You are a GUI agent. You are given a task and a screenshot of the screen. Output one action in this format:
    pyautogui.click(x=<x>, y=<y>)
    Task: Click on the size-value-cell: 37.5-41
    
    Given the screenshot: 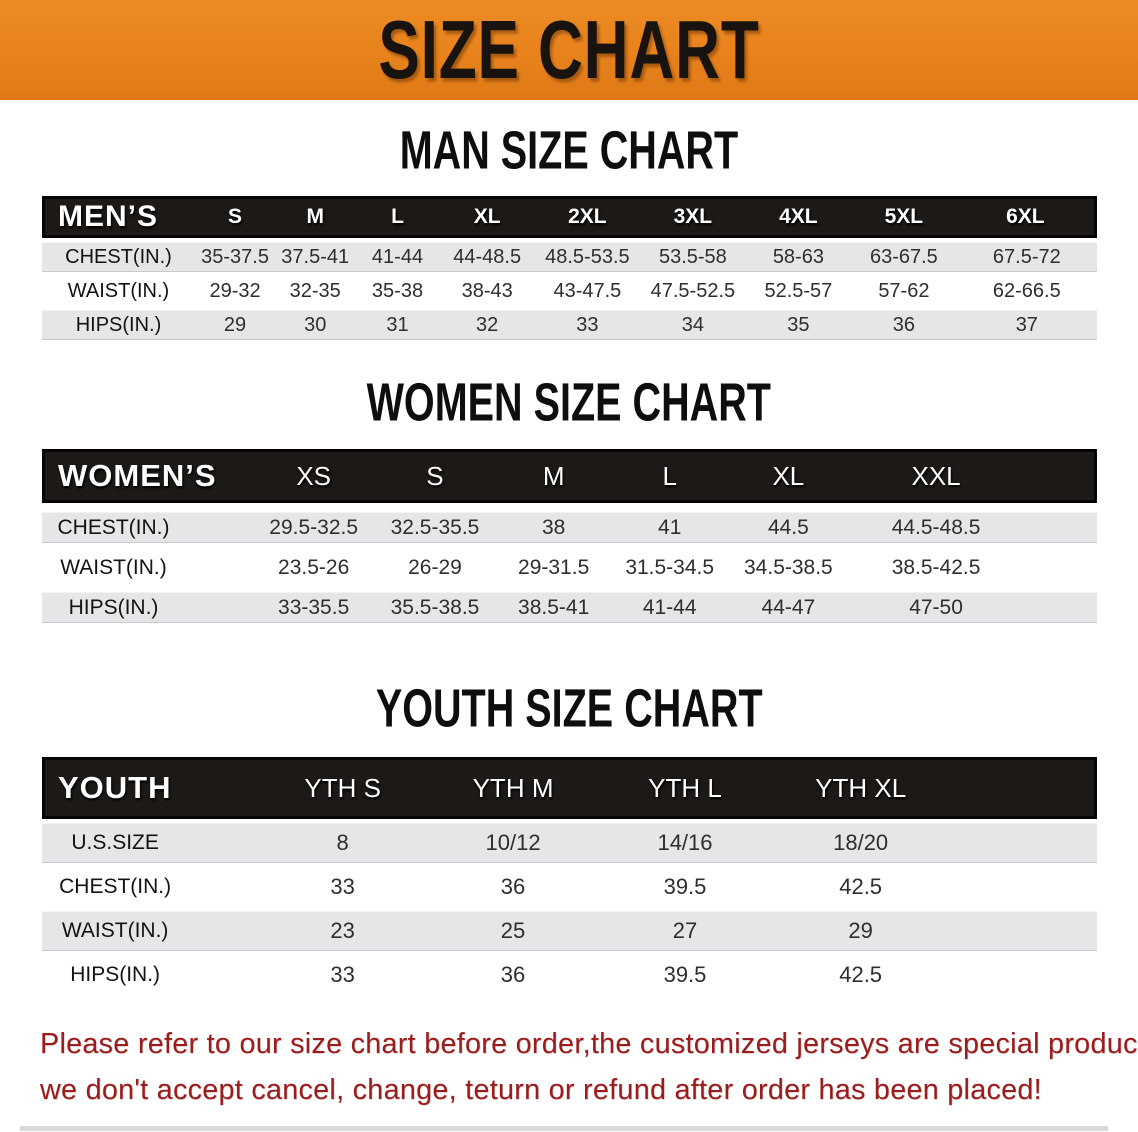 What is the action you would take?
    pyautogui.click(x=315, y=257)
    